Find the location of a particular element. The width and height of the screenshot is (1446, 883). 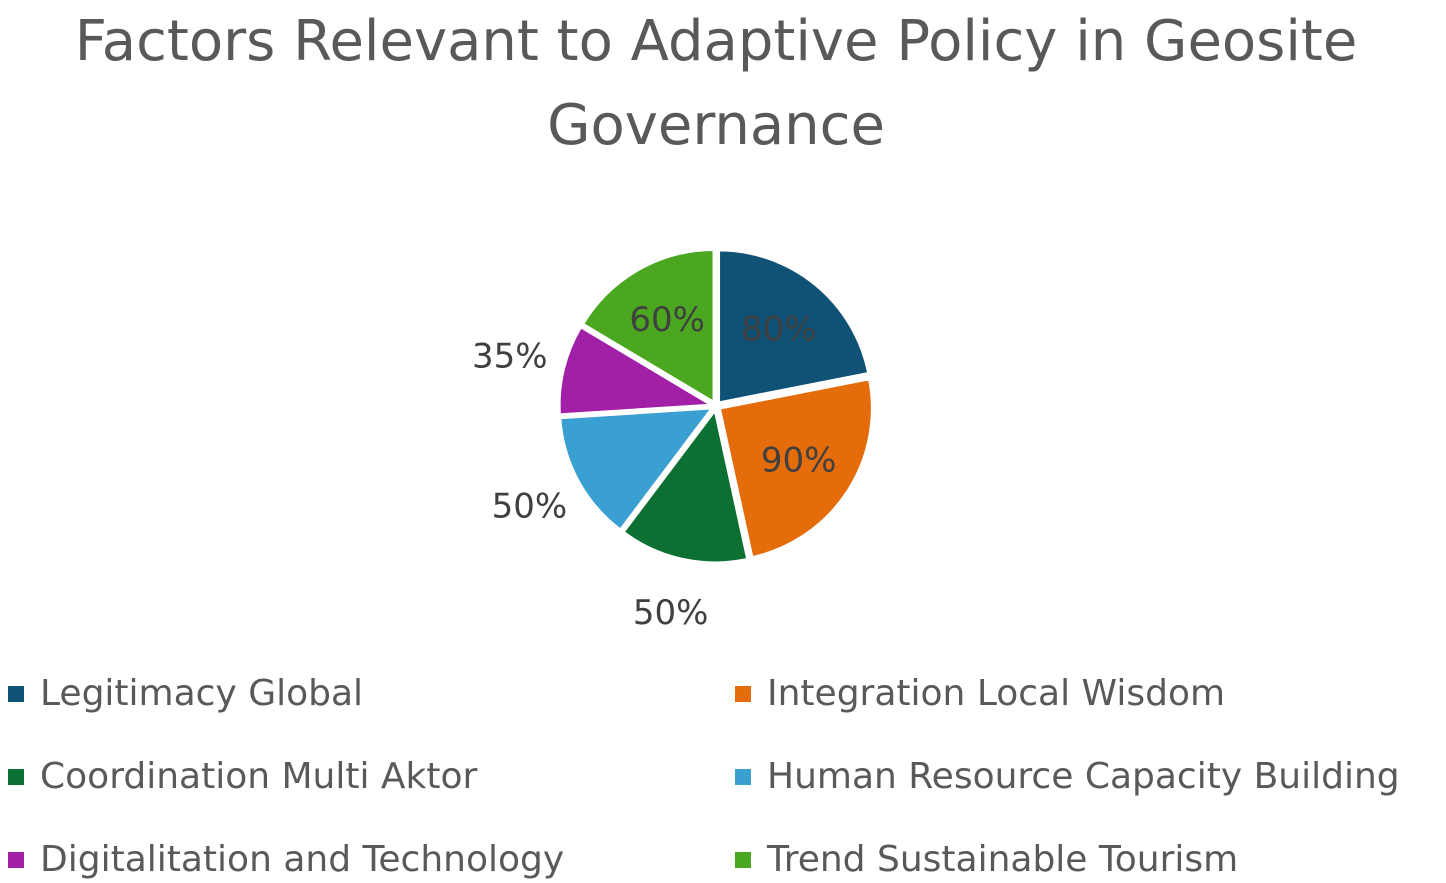

data-label: 60% is located at coordinates (667, 320).